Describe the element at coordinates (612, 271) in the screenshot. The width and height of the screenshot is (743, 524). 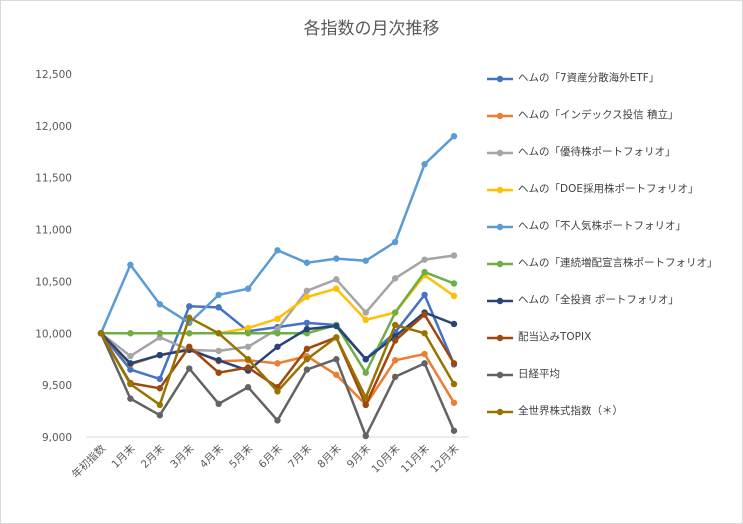
I see `legend-item: ヘムの「連続増配宣言株ポートフォリオ」` at that location.